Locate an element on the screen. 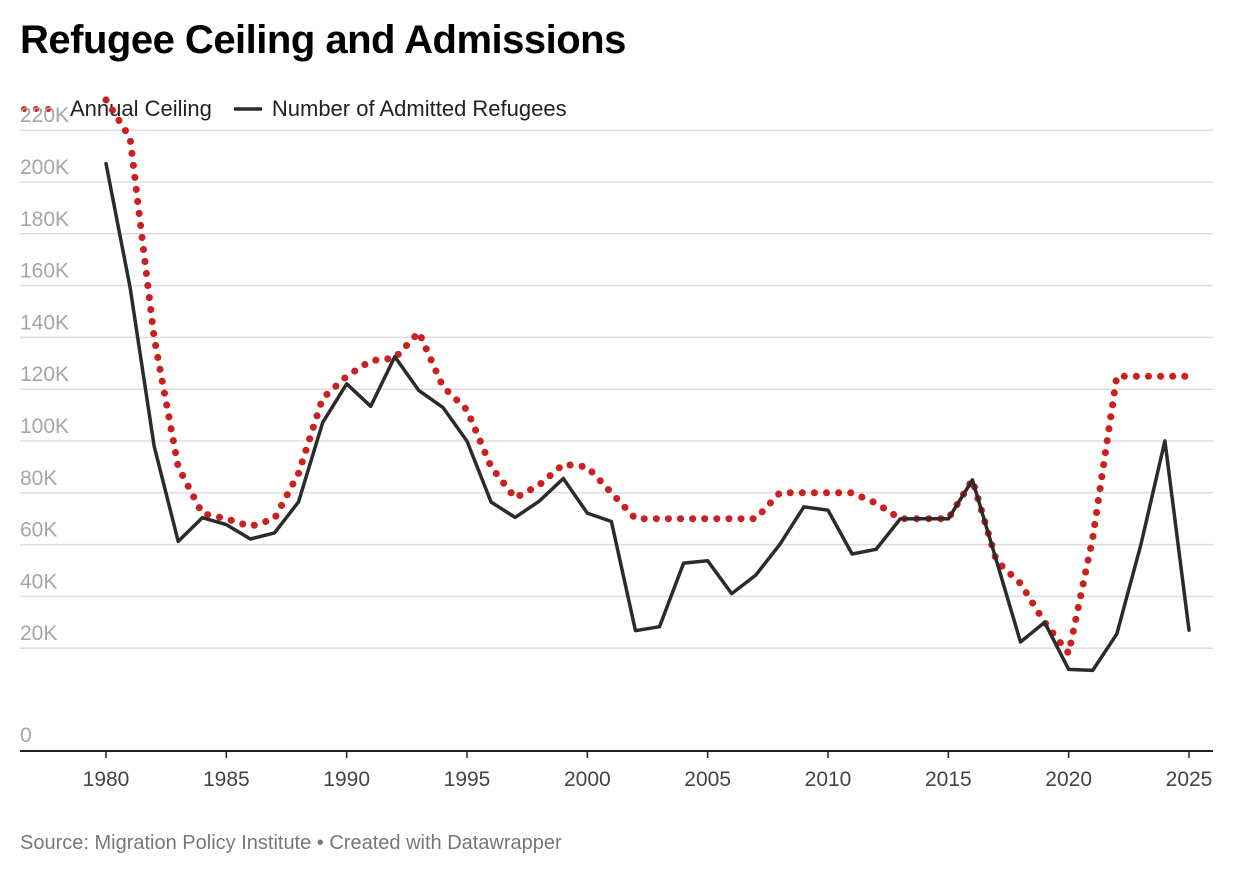 The image size is (1240, 878). x-axis-ticks: 1980 1985 1990 1995 2000 2005 2010 2015 2020 2025 is located at coordinates (648, 771).